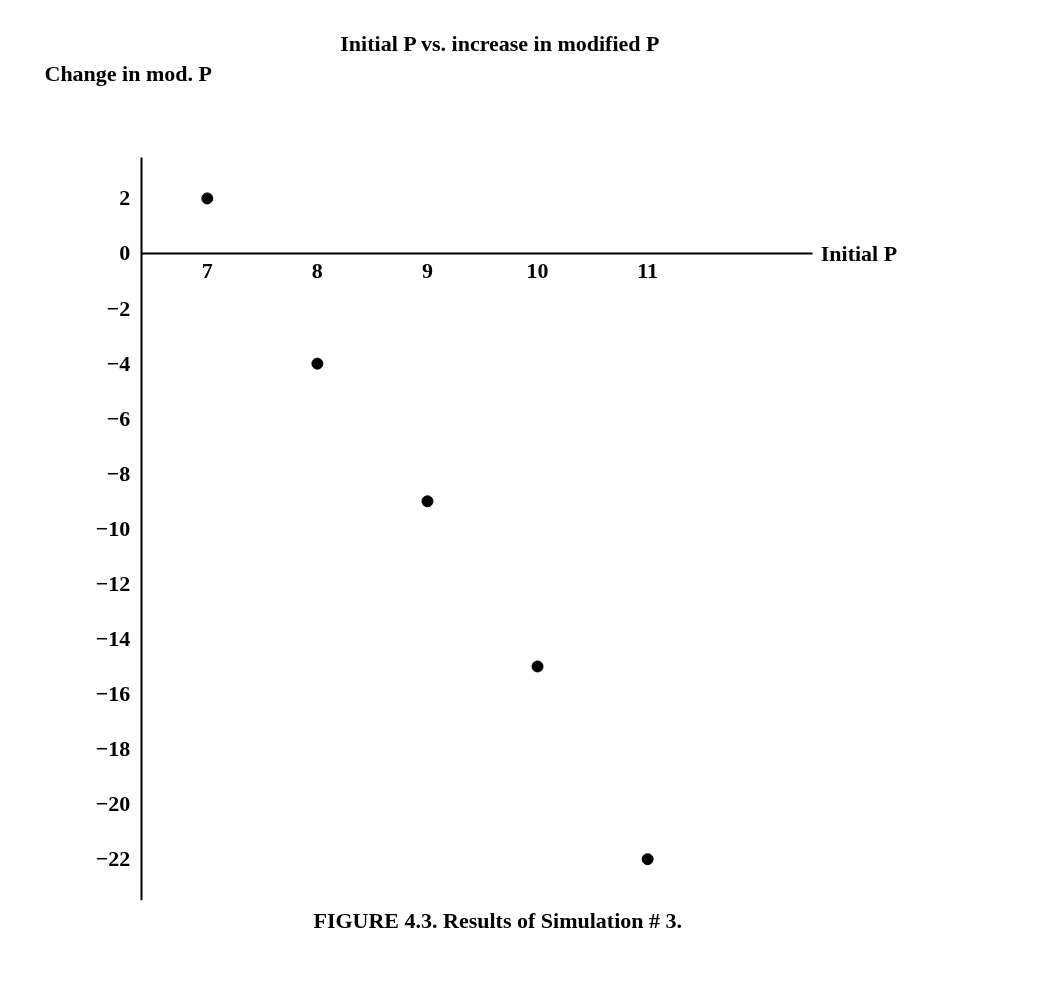 The width and height of the screenshot is (1037, 996). I want to click on y-tick-label: −4, so click(118, 363).